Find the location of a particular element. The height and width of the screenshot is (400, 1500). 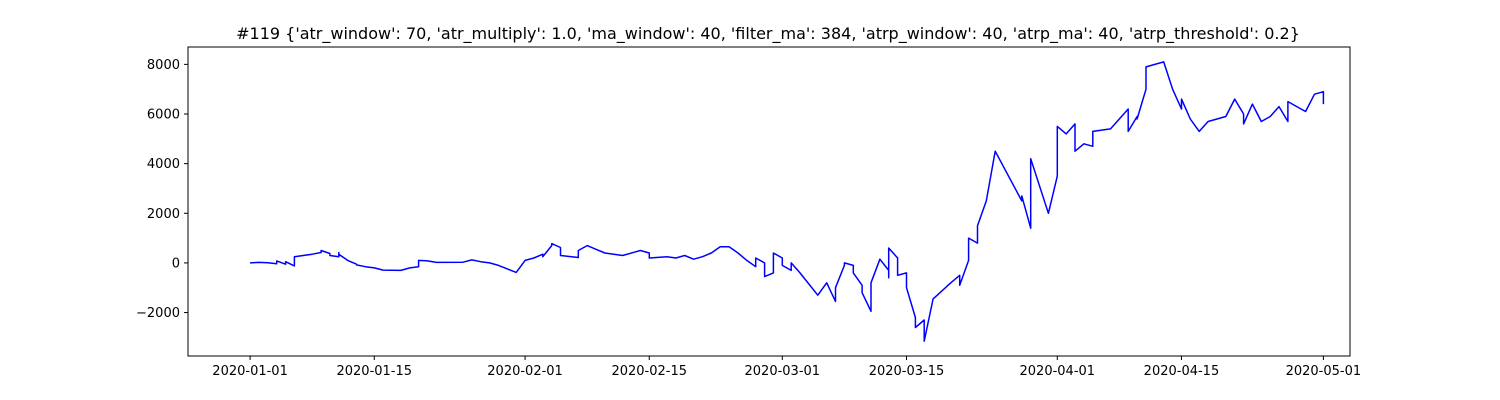

y-tick-label: 0 is located at coordinates (176, 263).